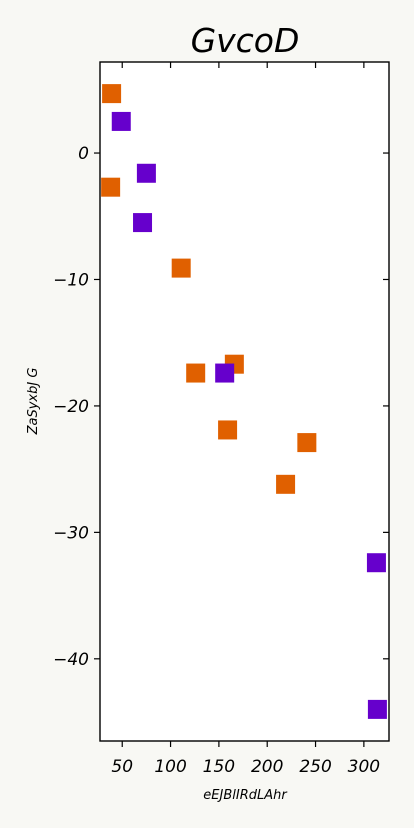 Image resolution: width=414 pixels, height=828 pixels. Describe the element at coordinates (71, 660) in the screenshot. I see `y-tick-label: −40` at that location.